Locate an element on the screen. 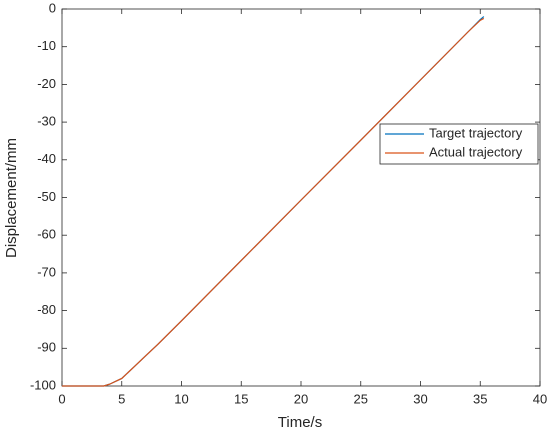 The height and width of the screenshot is (434, 550). x-tick-label: 35 is located at coordinates (480, 398).